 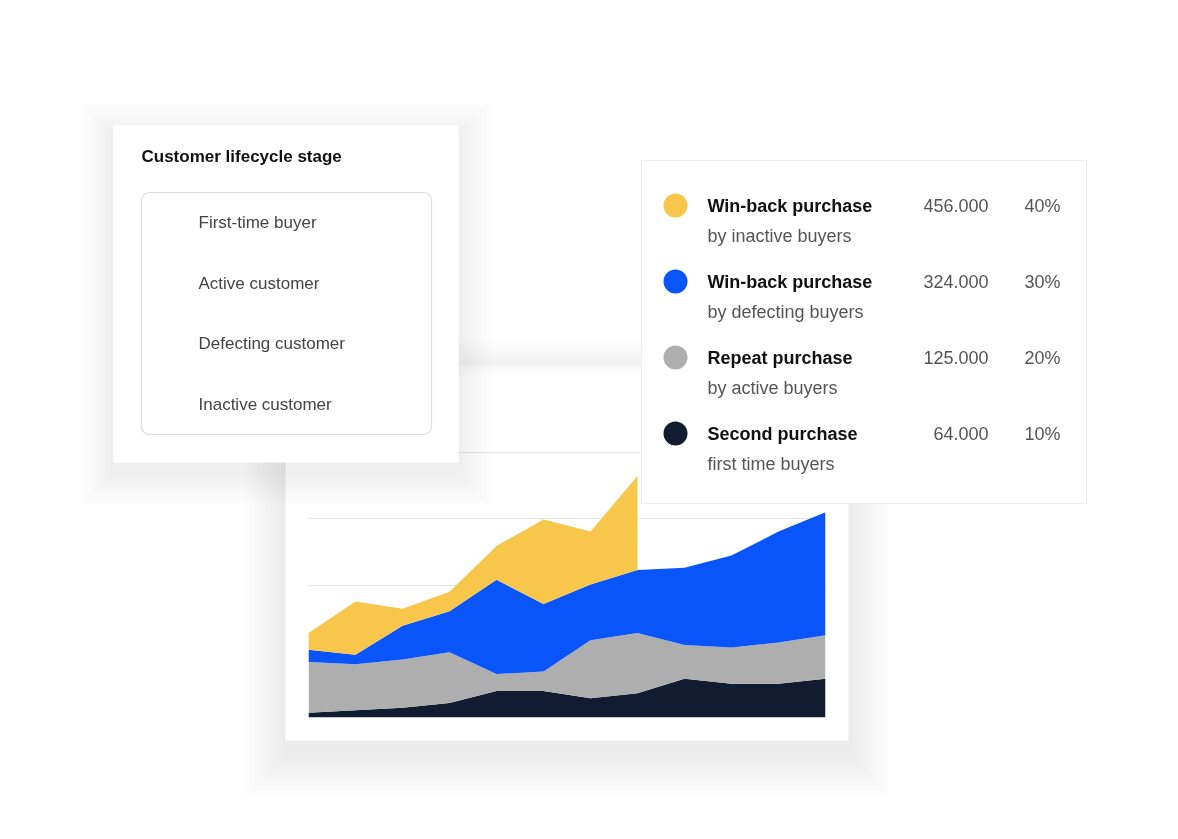 I want to click on text: Defecting customer, so click(x=272, y=344).